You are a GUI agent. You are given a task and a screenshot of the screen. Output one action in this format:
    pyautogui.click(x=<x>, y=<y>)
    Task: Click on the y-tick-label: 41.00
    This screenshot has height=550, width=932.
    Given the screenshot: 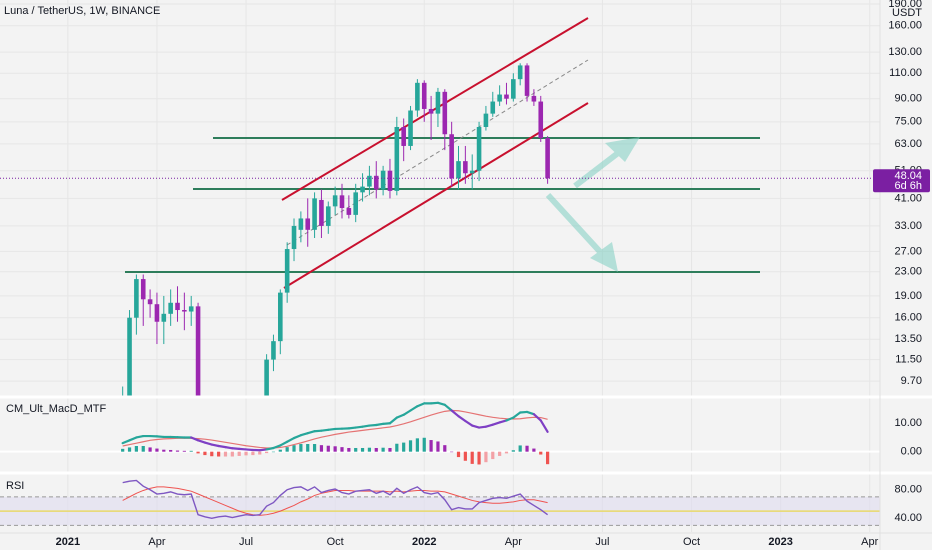 What is the action you would take?
    pyautogui.click(x=908, y=198)
    